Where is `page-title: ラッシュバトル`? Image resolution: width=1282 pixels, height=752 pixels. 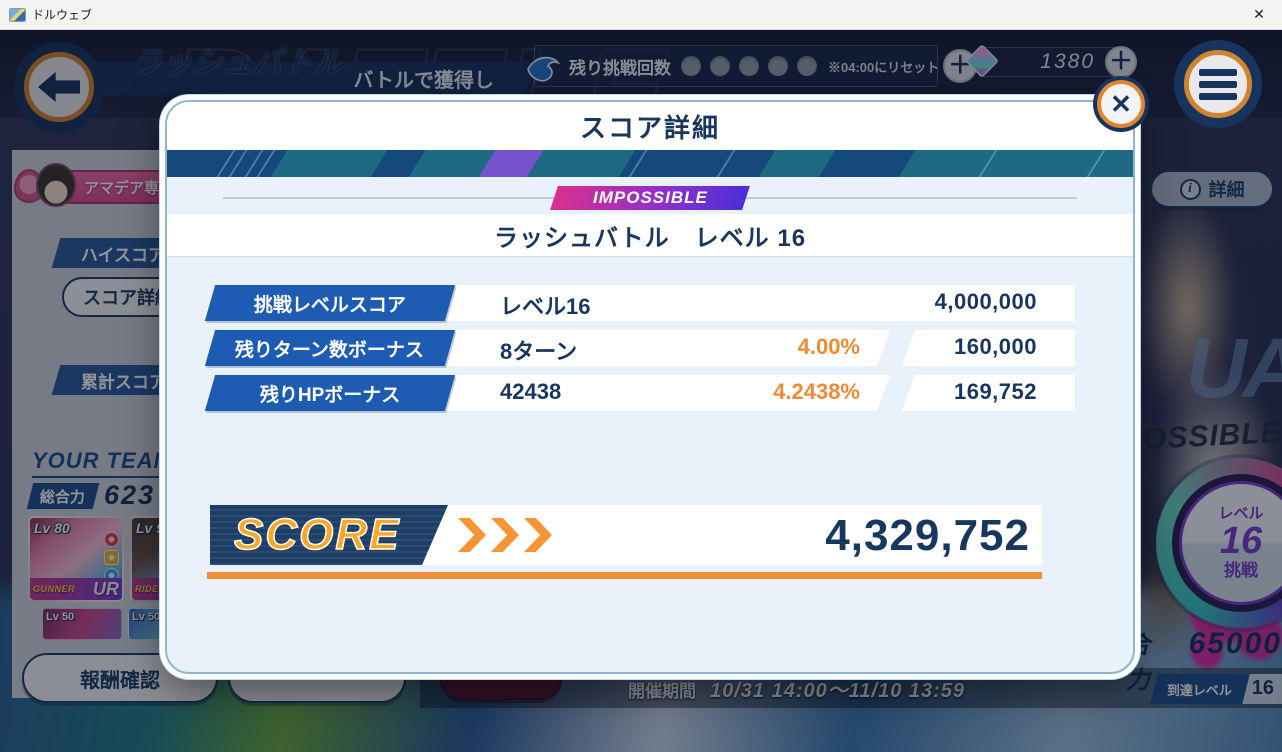 page-title: ラッシュバトル is located at coordinates (237, 63).